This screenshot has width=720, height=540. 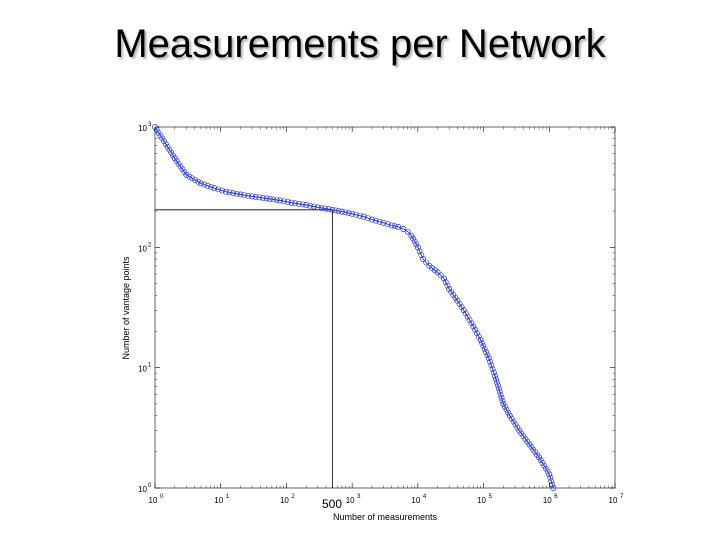 What do you see at coordinates (228, 497) in the screenshot?
I see `x-tick-exponent: 1` at bounding box center [228, 497].